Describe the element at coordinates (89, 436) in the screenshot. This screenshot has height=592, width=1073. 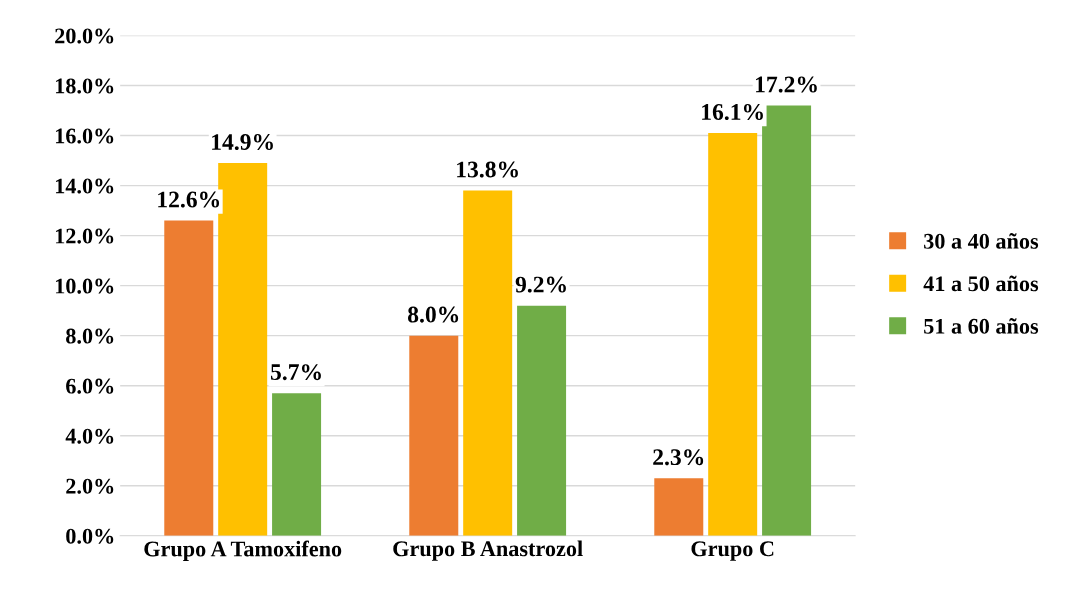
I see `y-tick-label: 4.0%` at that location.